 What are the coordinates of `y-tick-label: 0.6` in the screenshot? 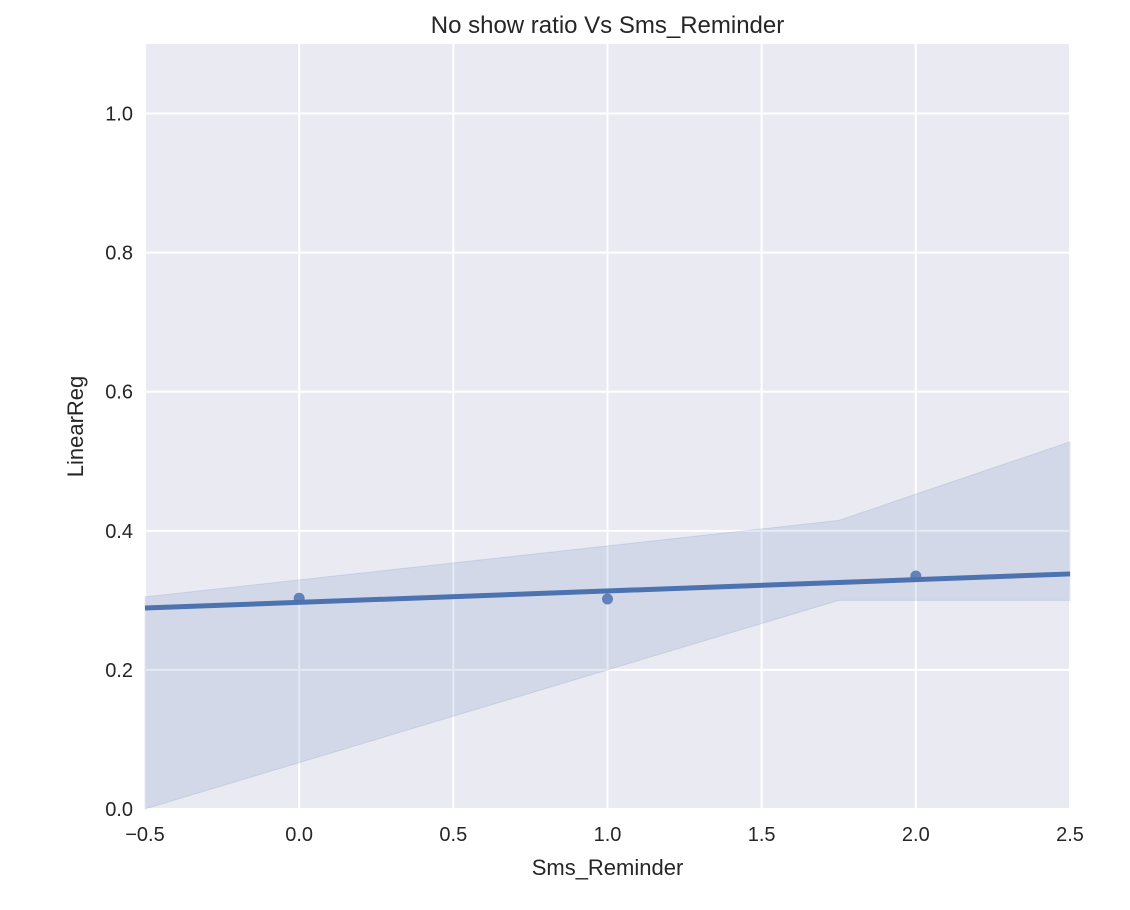 It's located at (119, 393).